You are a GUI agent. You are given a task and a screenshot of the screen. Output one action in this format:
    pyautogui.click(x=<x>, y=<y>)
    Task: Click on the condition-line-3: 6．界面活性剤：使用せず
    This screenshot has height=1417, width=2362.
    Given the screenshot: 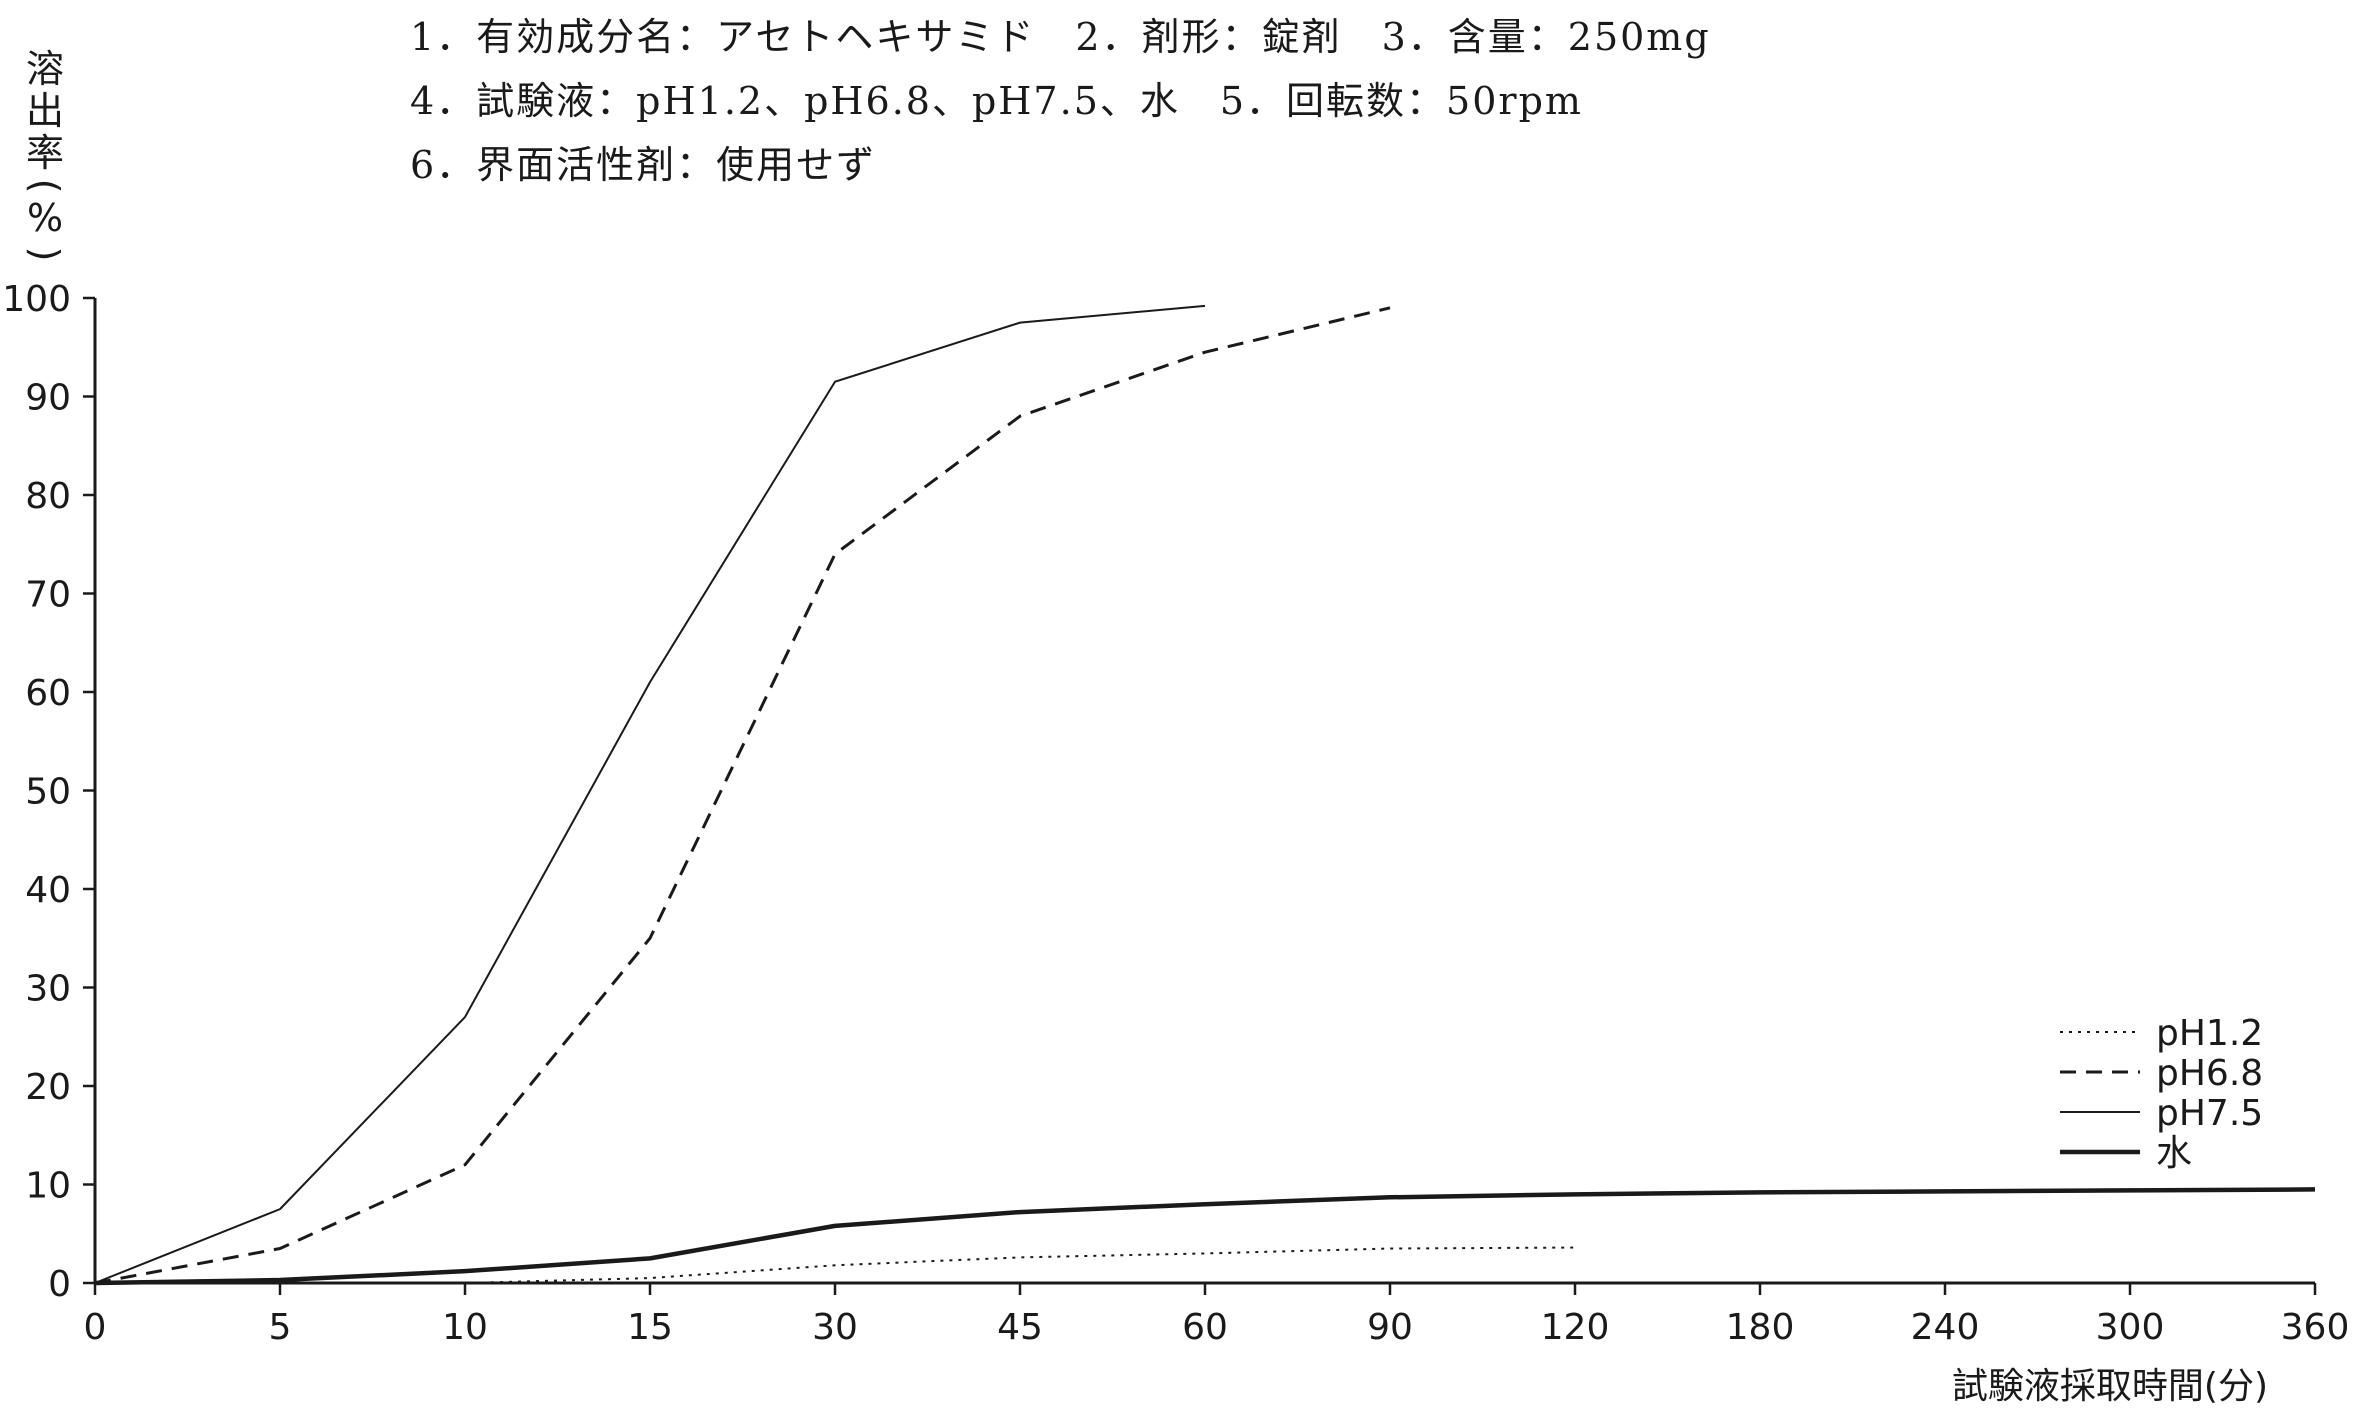 What is the action you would take?
    pyautogui.click(x=643, y=165)
    